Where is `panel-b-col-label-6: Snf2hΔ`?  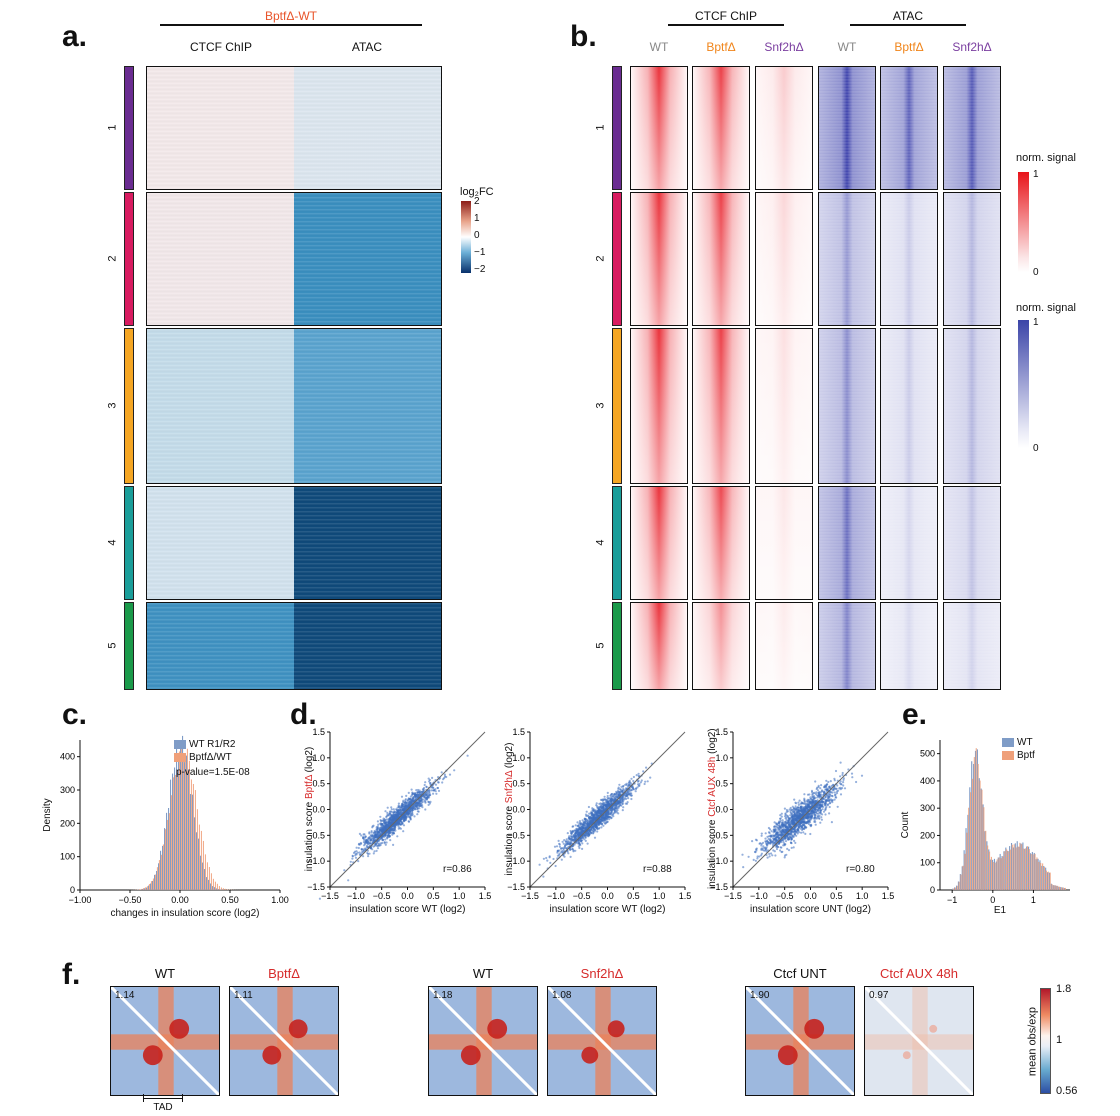
panel-b-col-label-6: Snf2hΔ is located at coordinates (972, 47).